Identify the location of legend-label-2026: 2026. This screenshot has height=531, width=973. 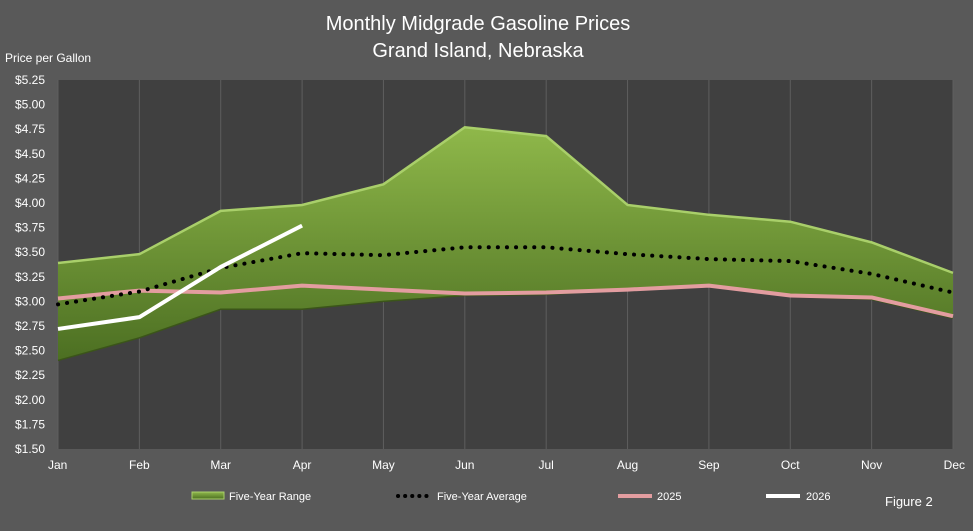
(818, 497).